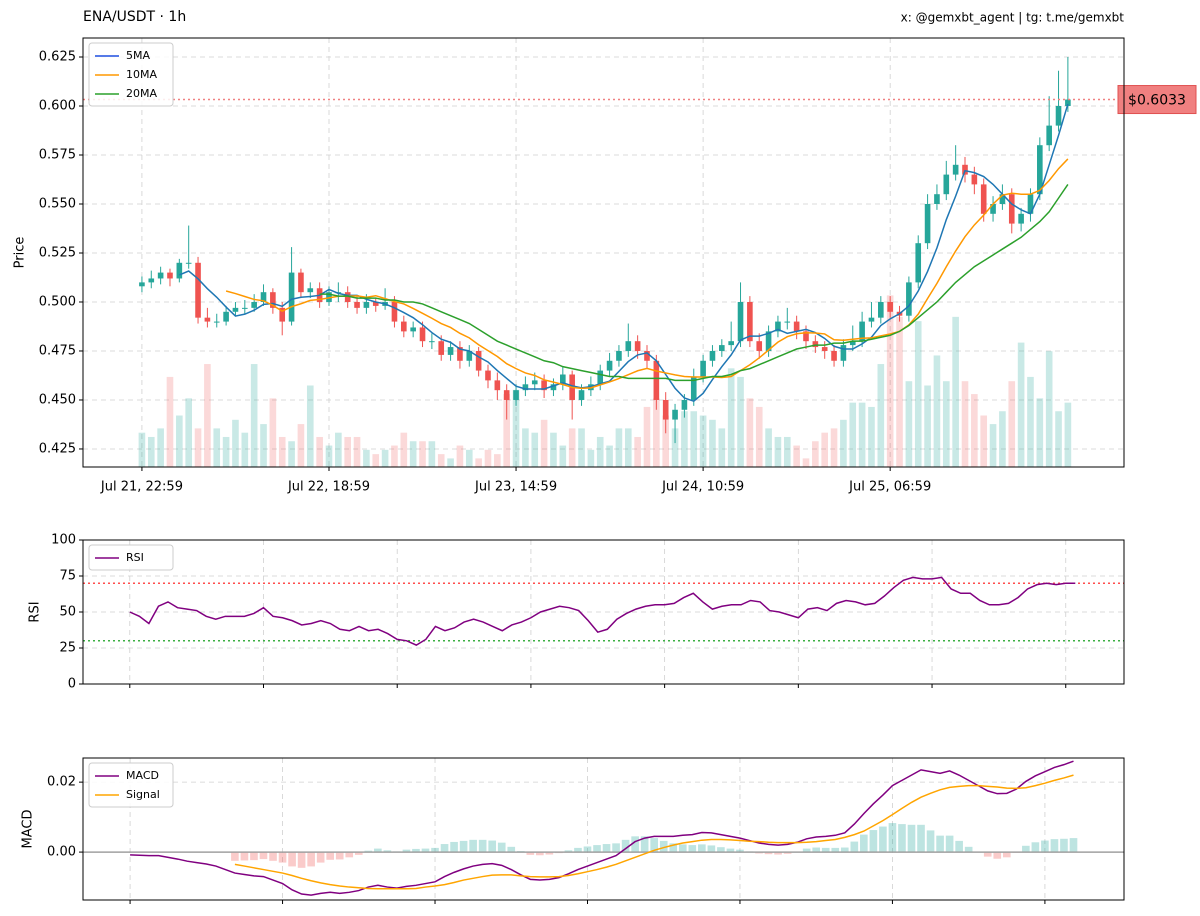 This screenshot has height=916, width=1200. I want to click on y-tick-label: 0.500, so click(57, 301).